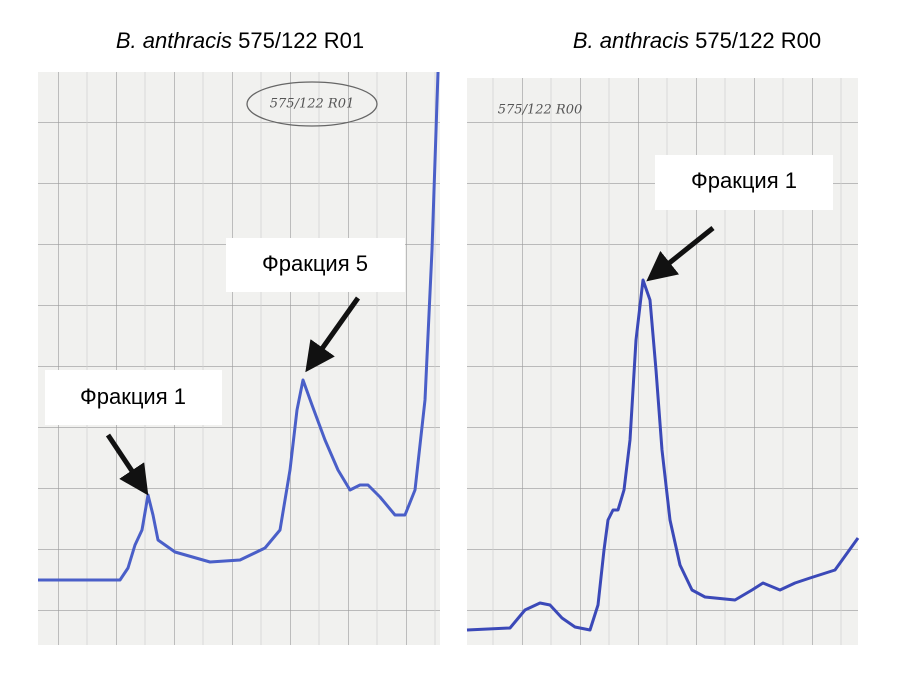 The height and width of the screenshot is (693, 903). I want to click on panel-title: B. anthracis 575/122 R00, so click(697, 40).